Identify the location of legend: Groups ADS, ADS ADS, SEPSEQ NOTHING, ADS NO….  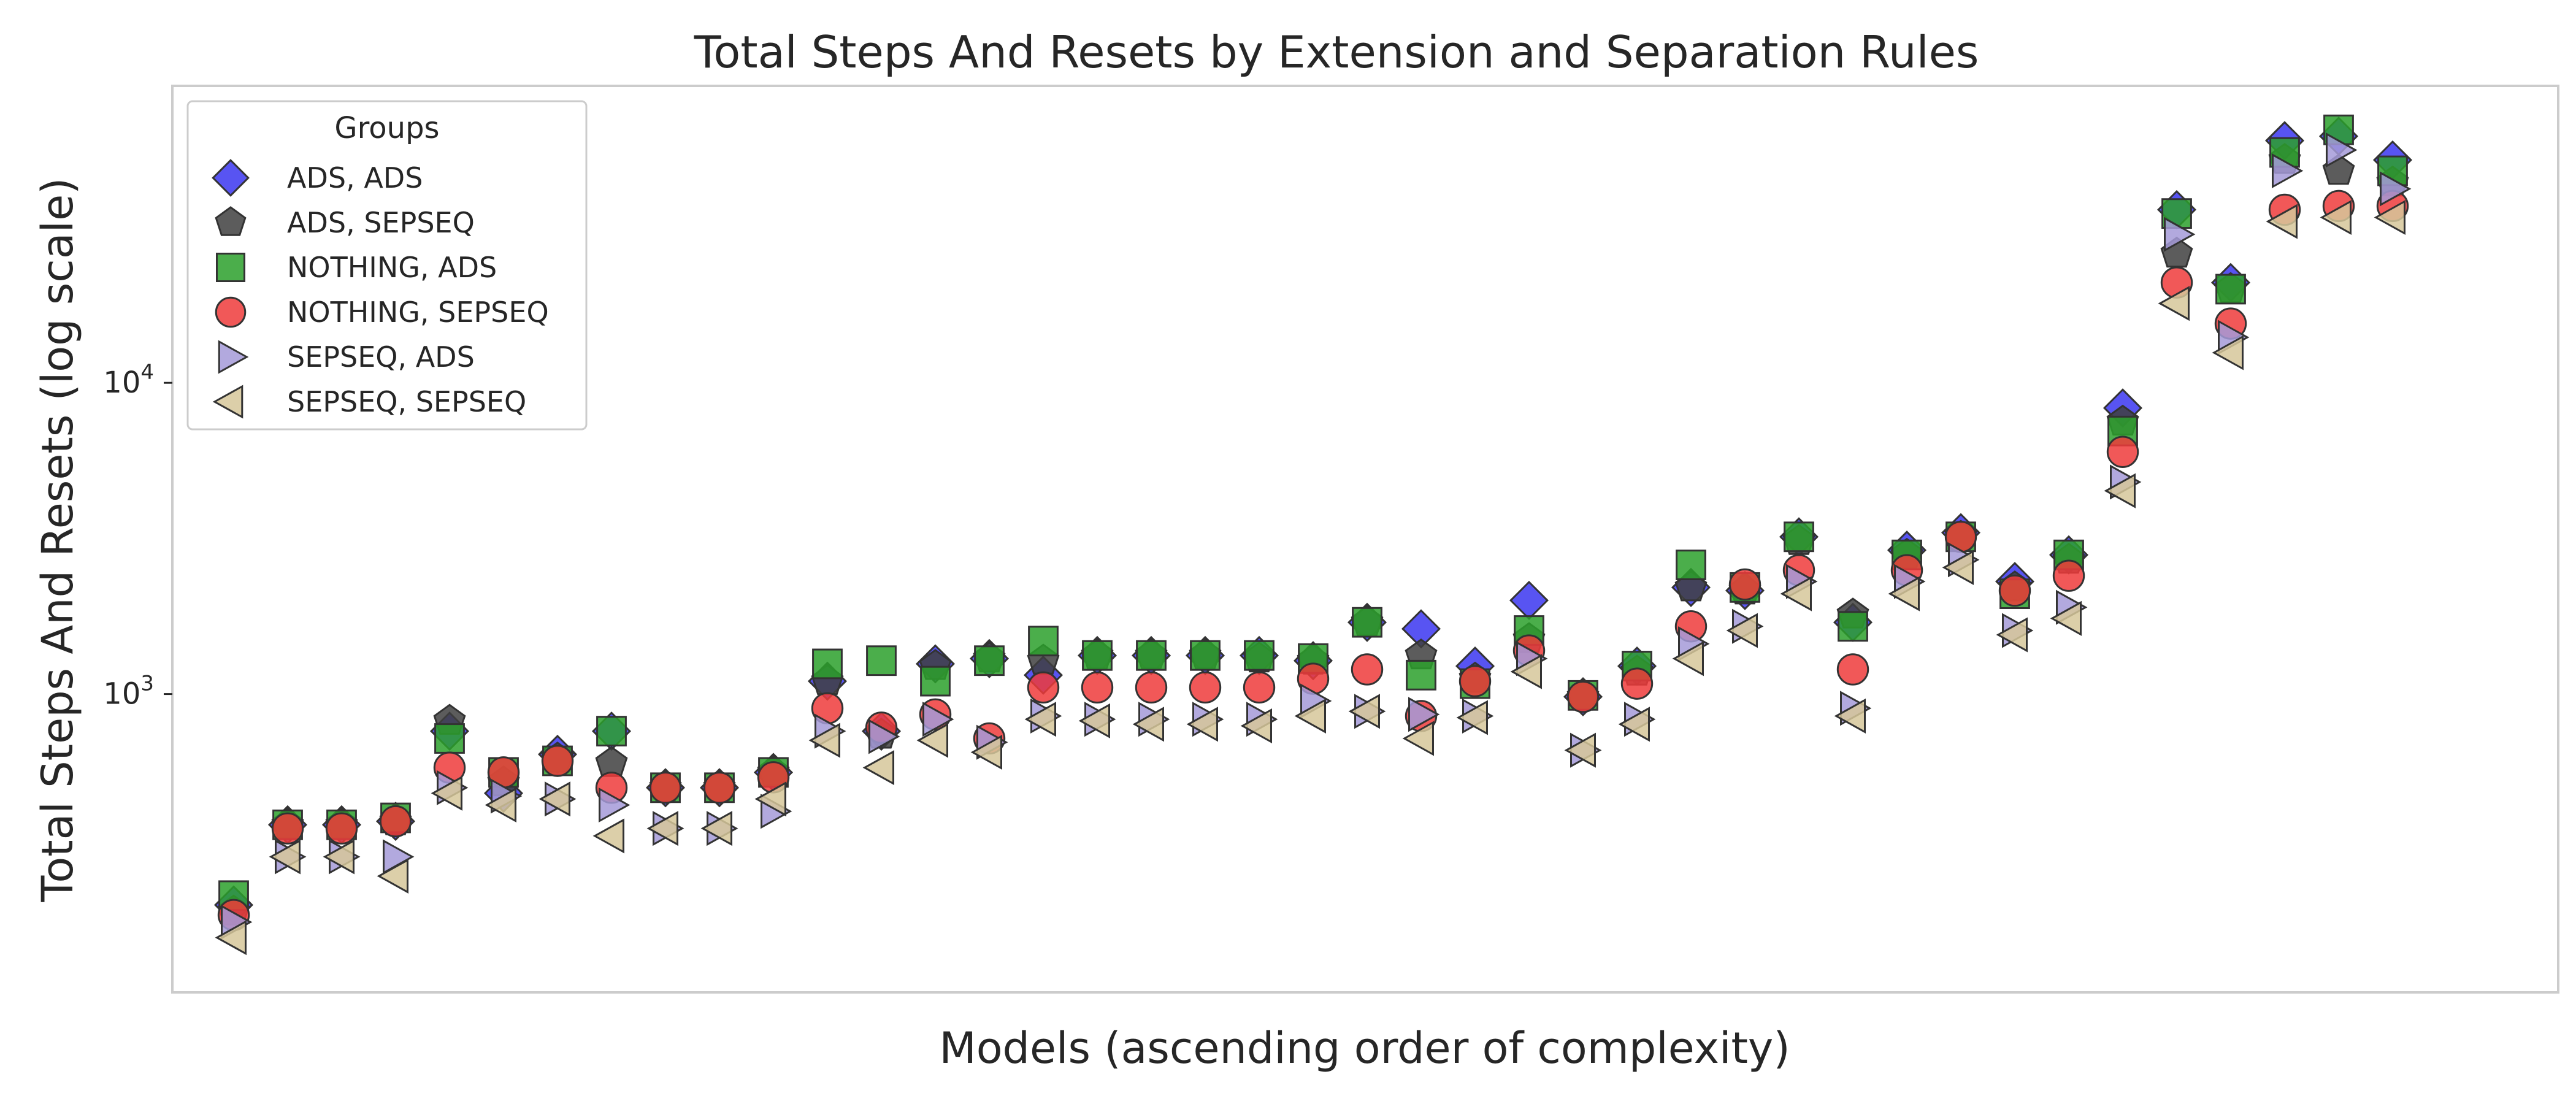
(387, 265).